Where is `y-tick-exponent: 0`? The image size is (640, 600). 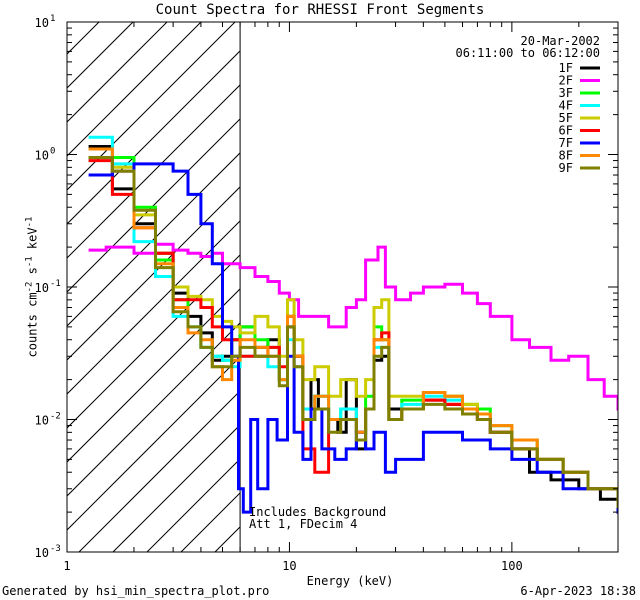
y-tick-exponent: 0 is located at coordinates (52, 152).